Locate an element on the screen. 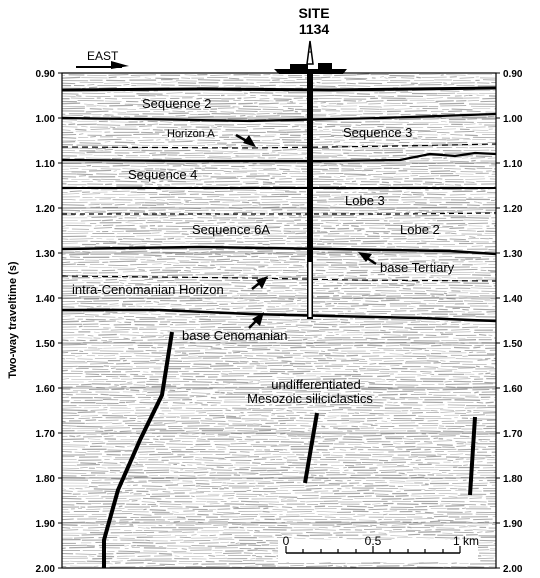 The width and height of the screenshot is (540, 578). tick-label-left: 1.10 is located at coordinates (46, 164).